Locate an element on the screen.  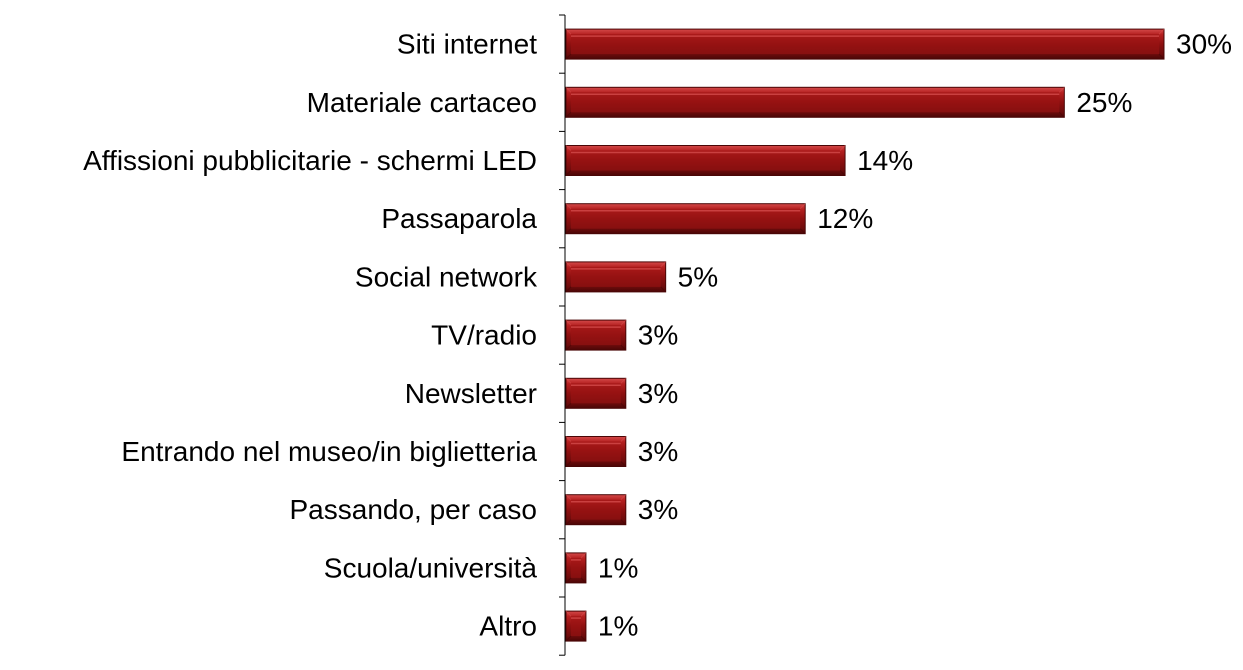
category-label: TV/radio is located at coordinates (484, 335).